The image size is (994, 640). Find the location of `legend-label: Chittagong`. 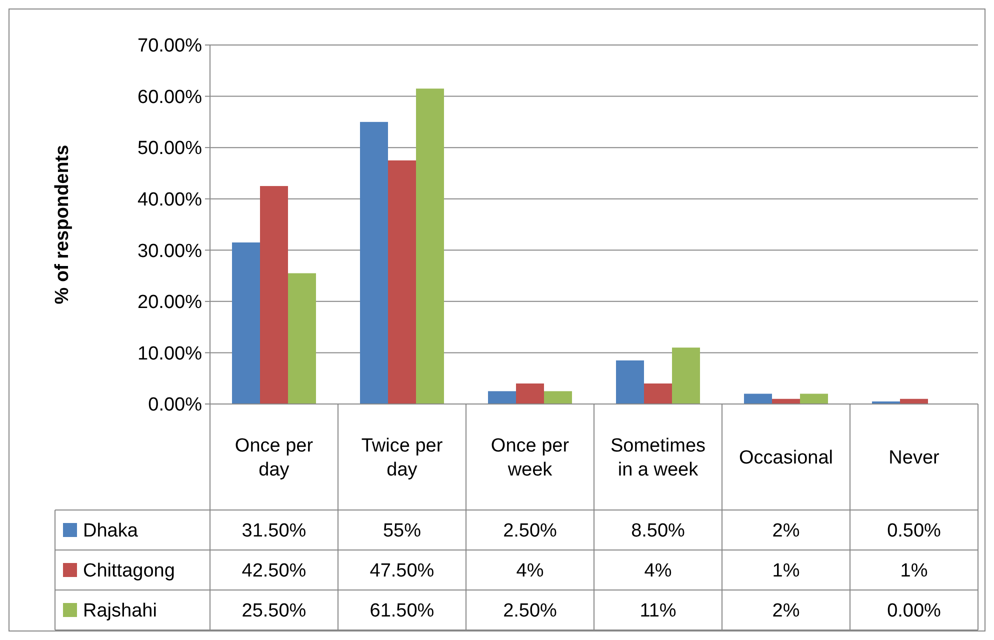

legend-label: Chittagong is located at coordinates (129, 571).